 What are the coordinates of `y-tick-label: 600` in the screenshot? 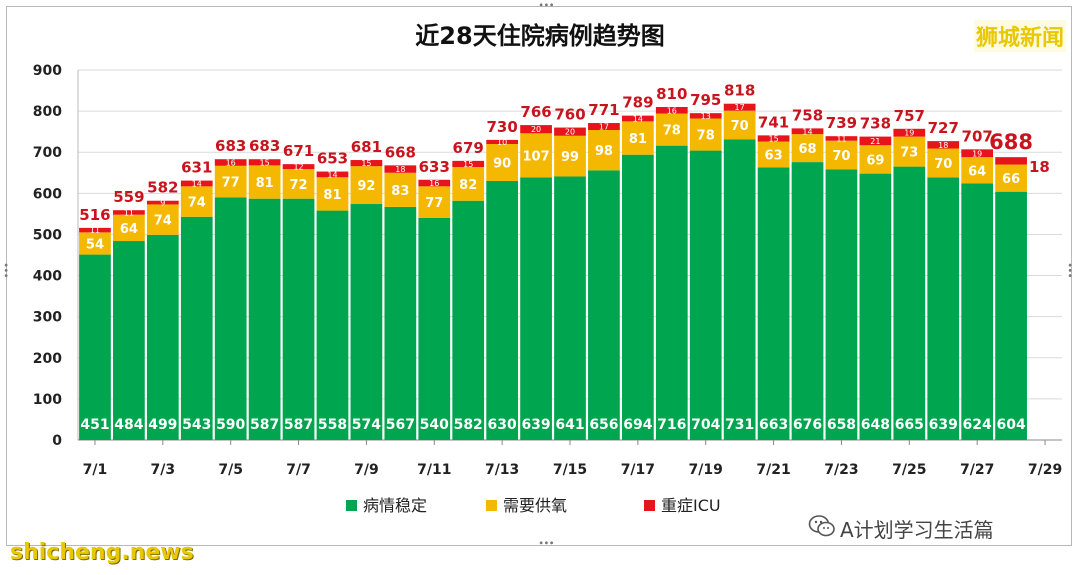 It's located at (47, 194).